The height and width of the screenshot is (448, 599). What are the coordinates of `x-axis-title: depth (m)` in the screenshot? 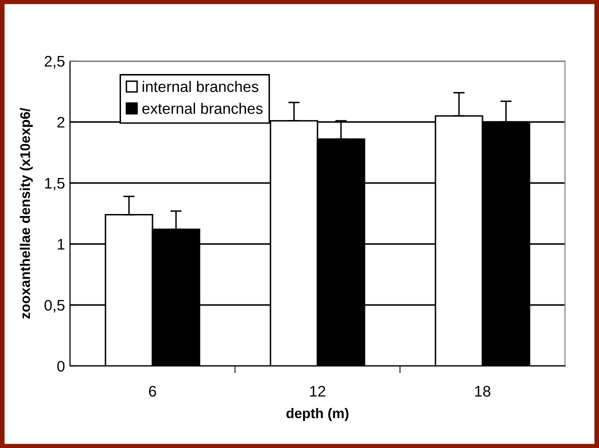 It's located at (317, 414).